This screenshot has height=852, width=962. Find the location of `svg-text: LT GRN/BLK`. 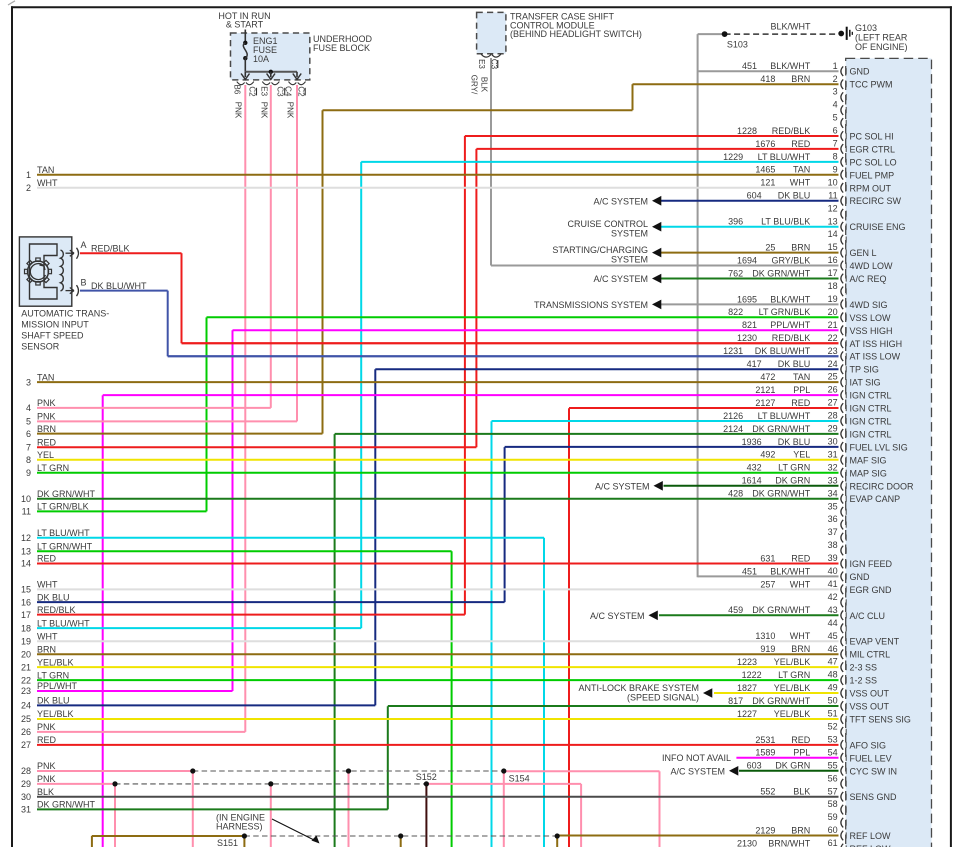

svg-text: LT GRN/BLK is located at coordinates (785, 312).